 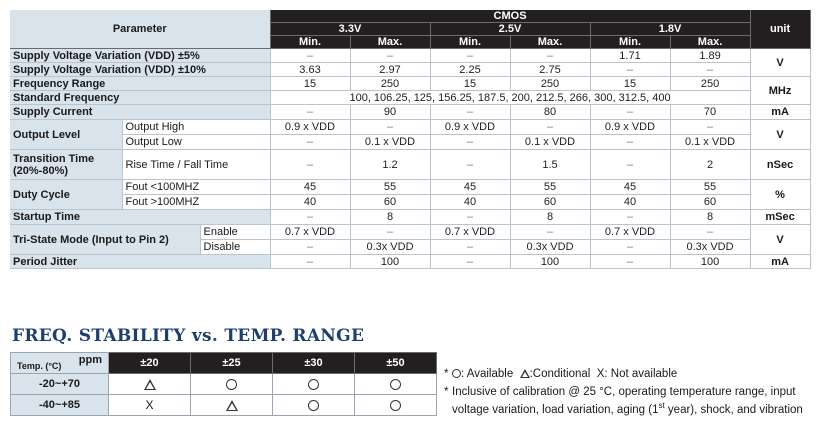 What do you see at coordinates (550, 69) in the screenshot?
I see `value-cell: 2.75` at bounding box center [550, 69].